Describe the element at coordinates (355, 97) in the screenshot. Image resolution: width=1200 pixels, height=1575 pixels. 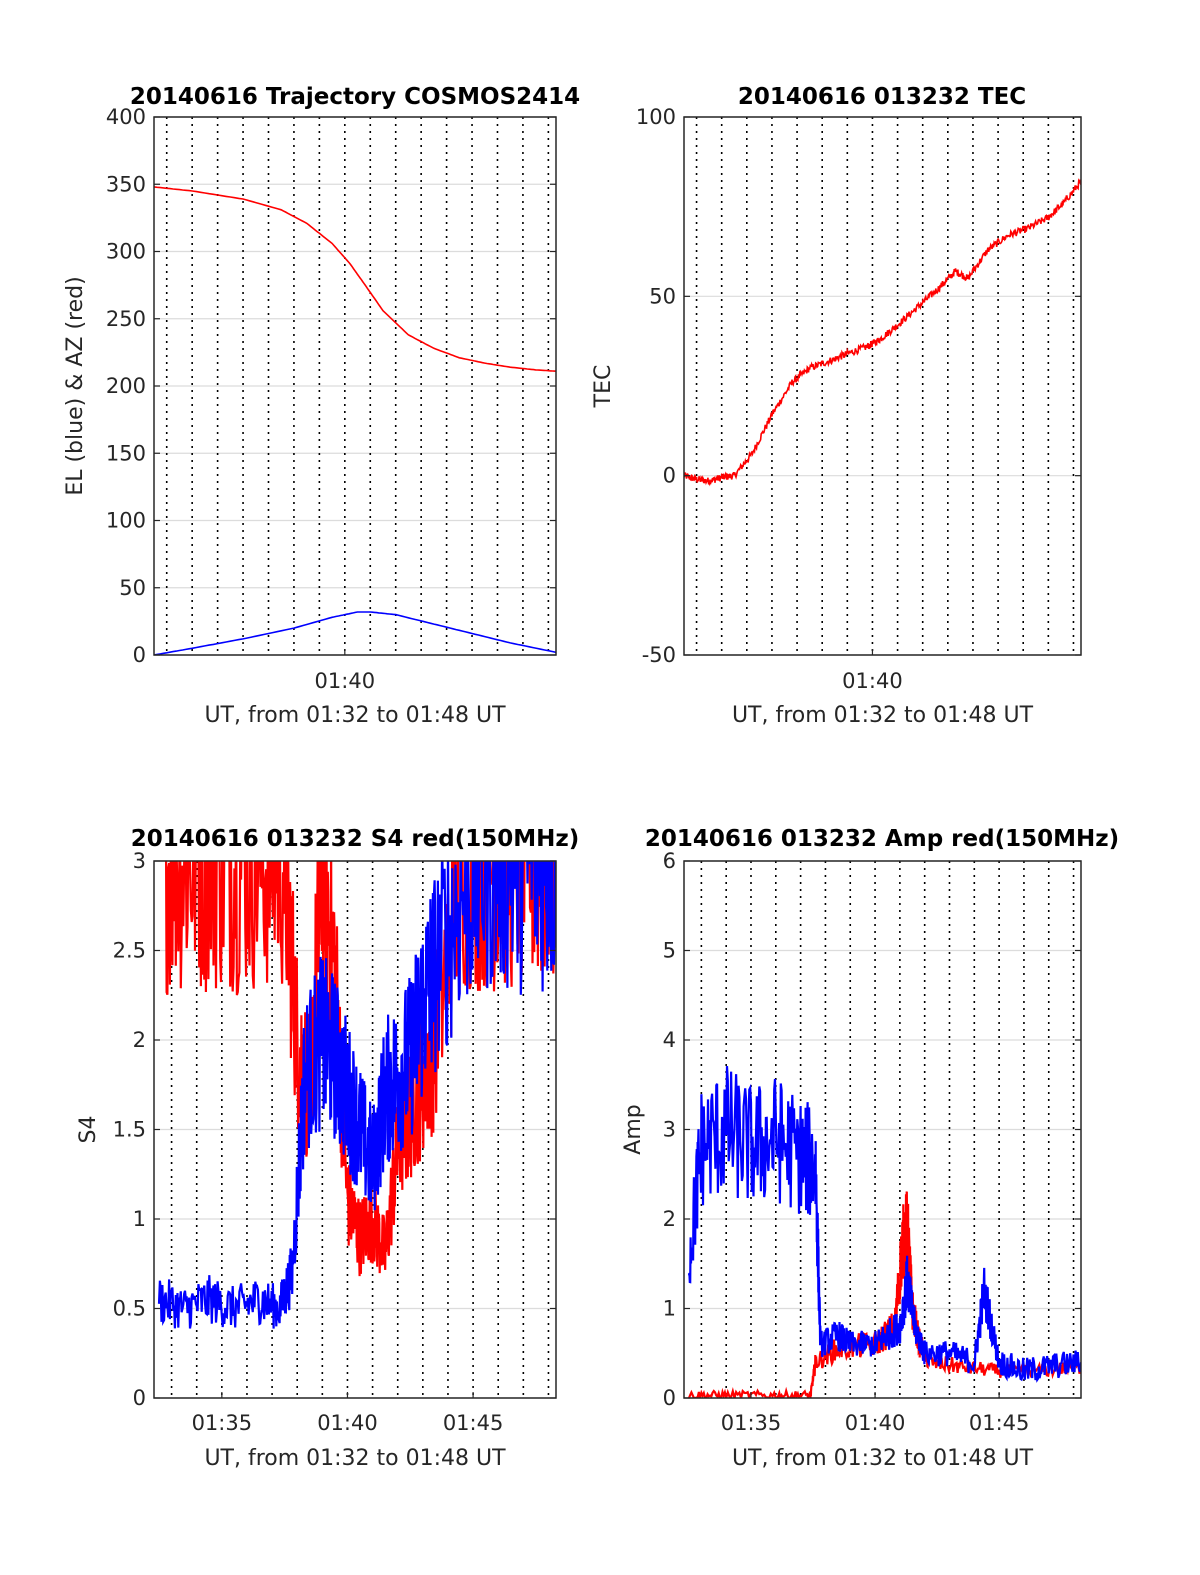
I see `chart-title: 20140616 Trajectory COSMOS2414` at that location.